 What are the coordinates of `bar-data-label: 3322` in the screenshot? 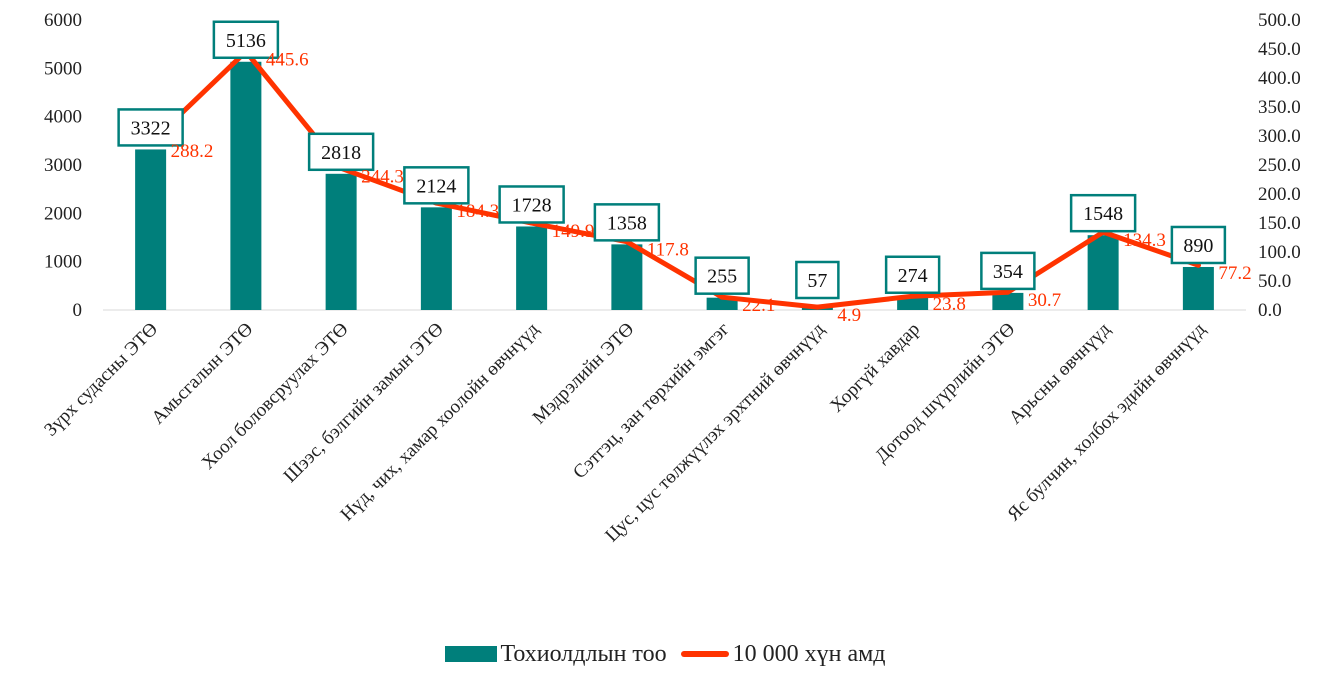 It's located at (150, 127).